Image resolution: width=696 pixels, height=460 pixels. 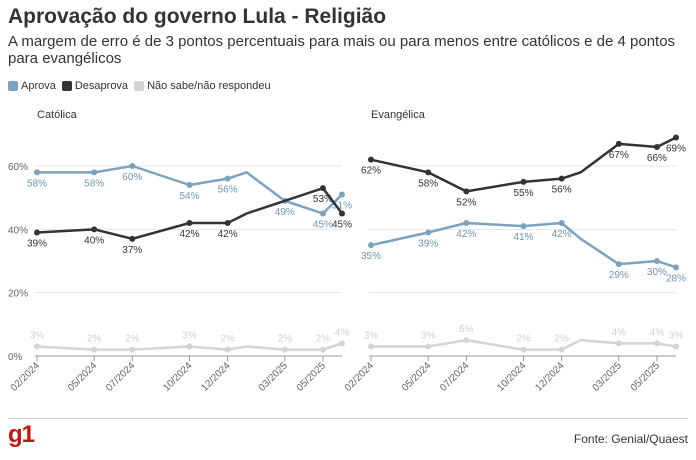 What do you see at coordinates (619, 155) in the screenshot?
I see `data-label: 67%` at bounding box center [619, 155].